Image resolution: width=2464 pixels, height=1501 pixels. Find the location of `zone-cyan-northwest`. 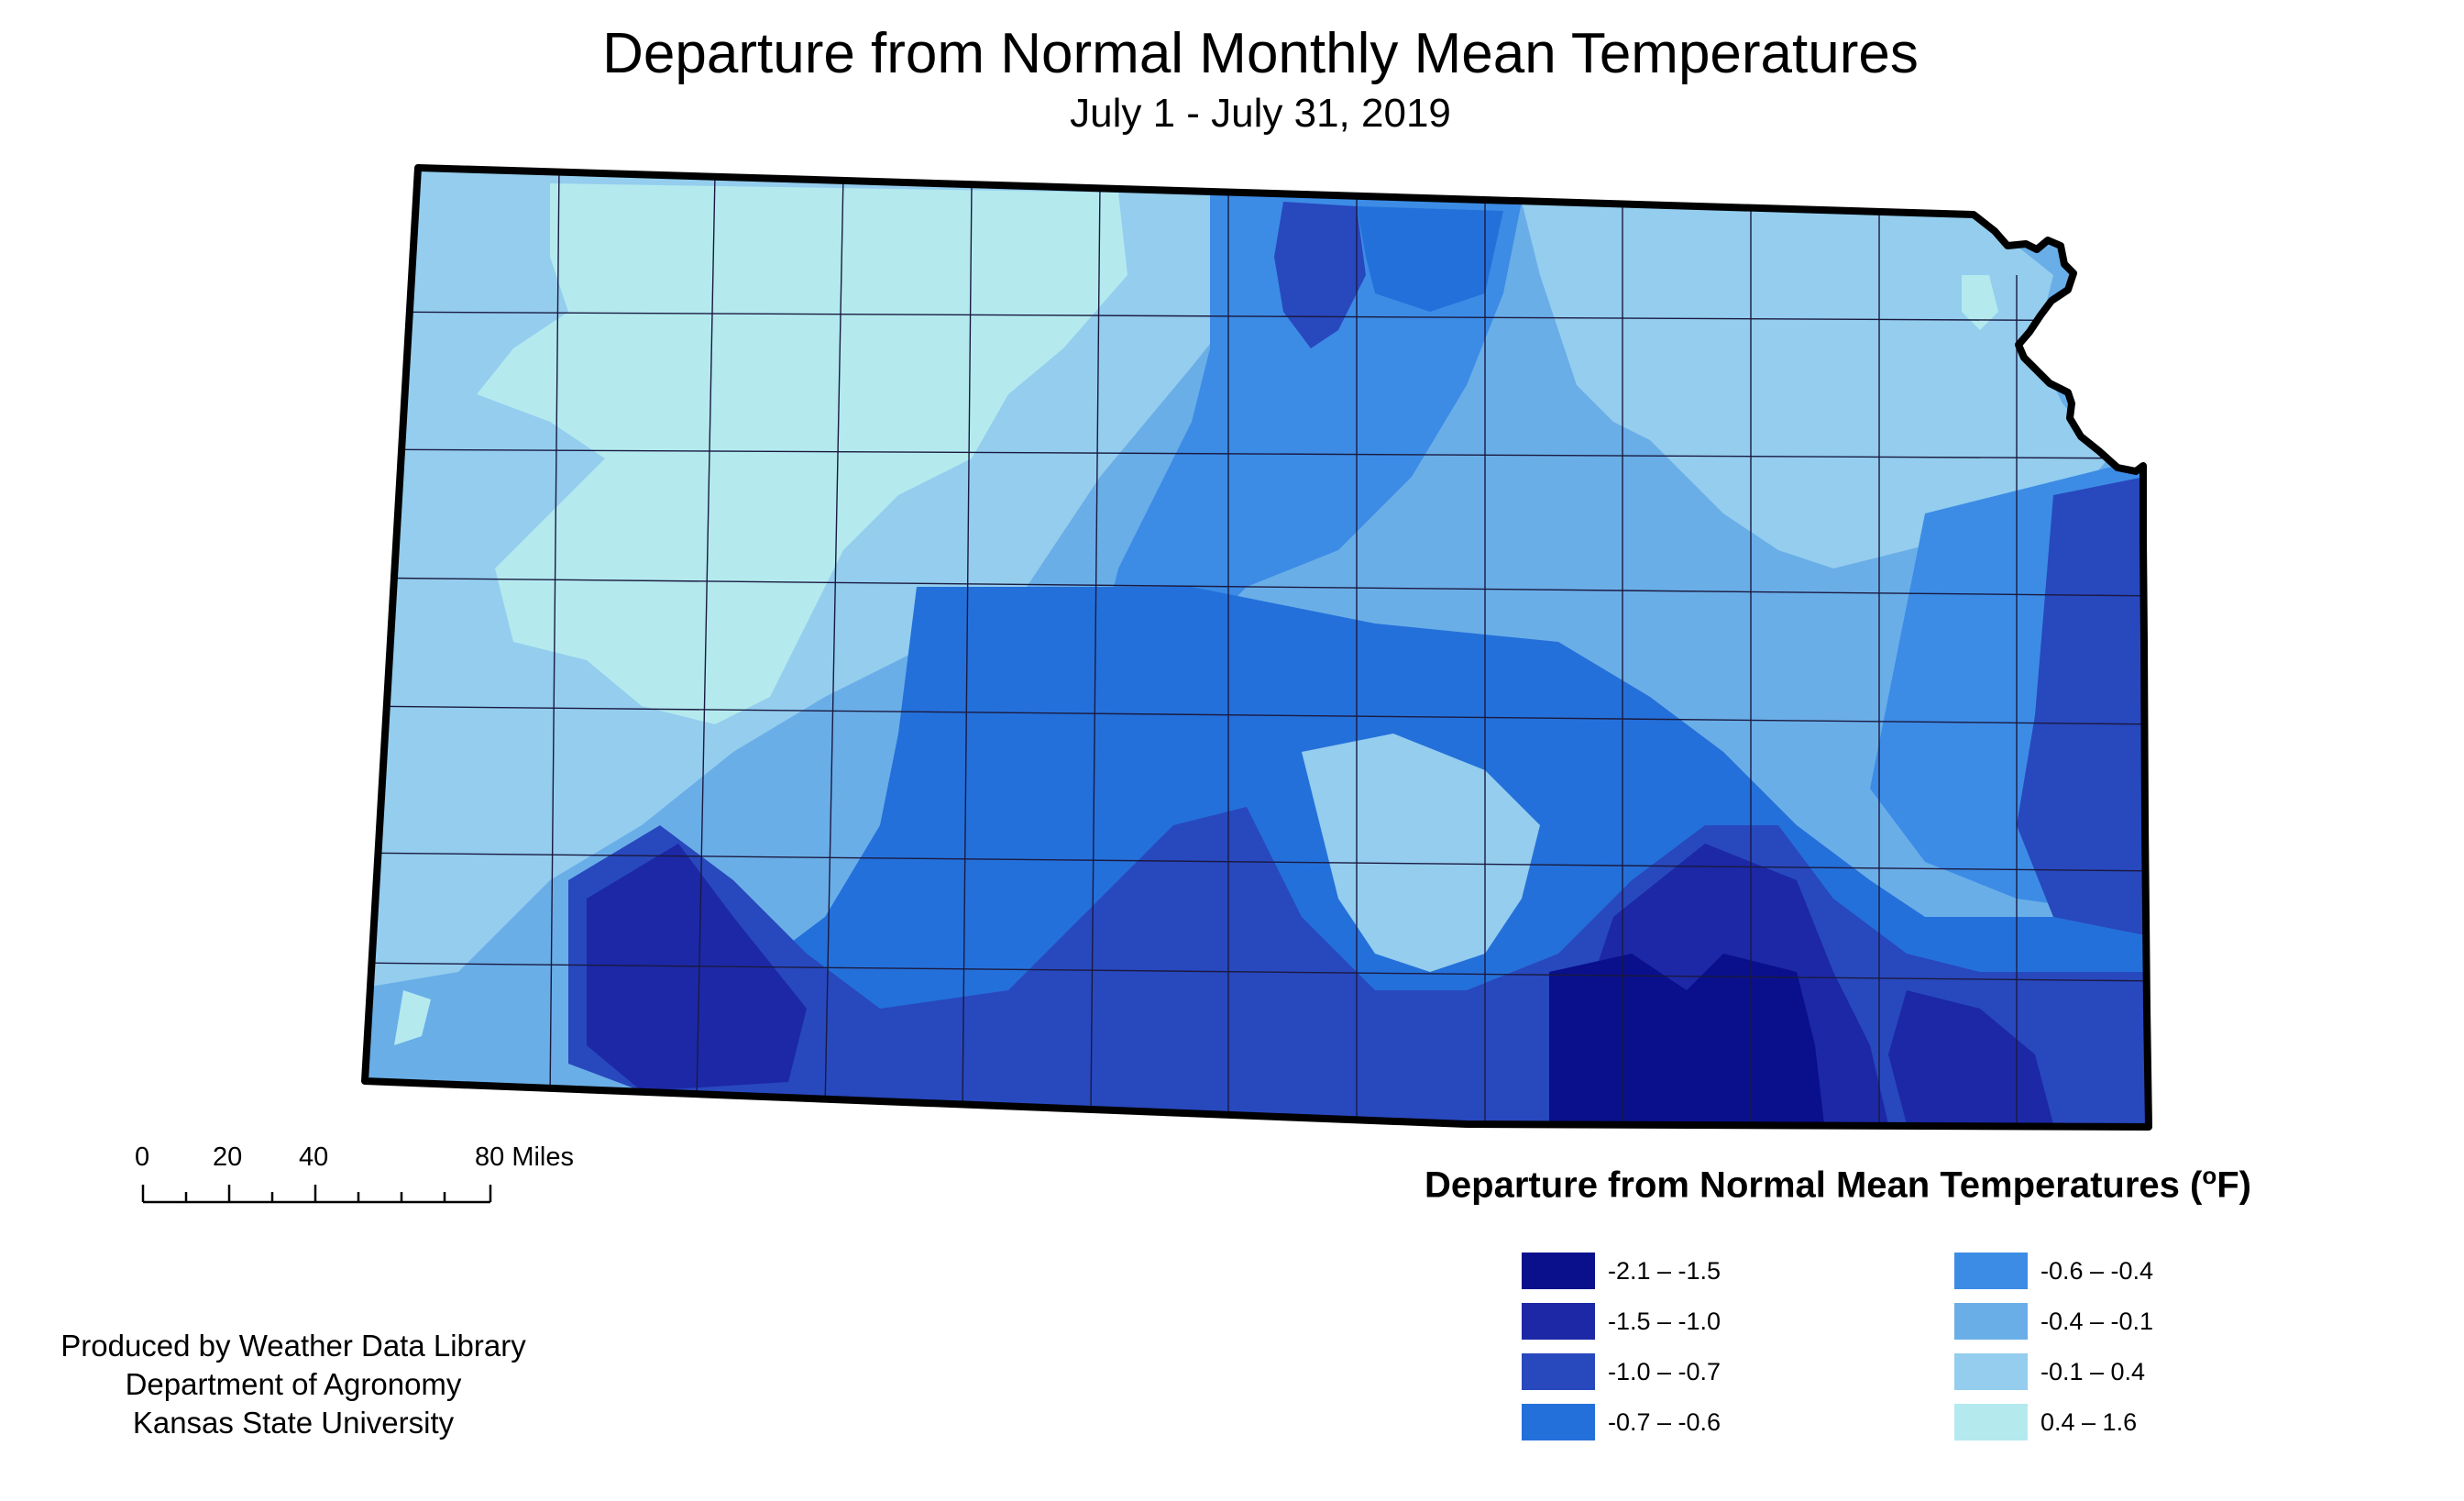

zone-cyan-northwest is located at coordinates (802, 453).